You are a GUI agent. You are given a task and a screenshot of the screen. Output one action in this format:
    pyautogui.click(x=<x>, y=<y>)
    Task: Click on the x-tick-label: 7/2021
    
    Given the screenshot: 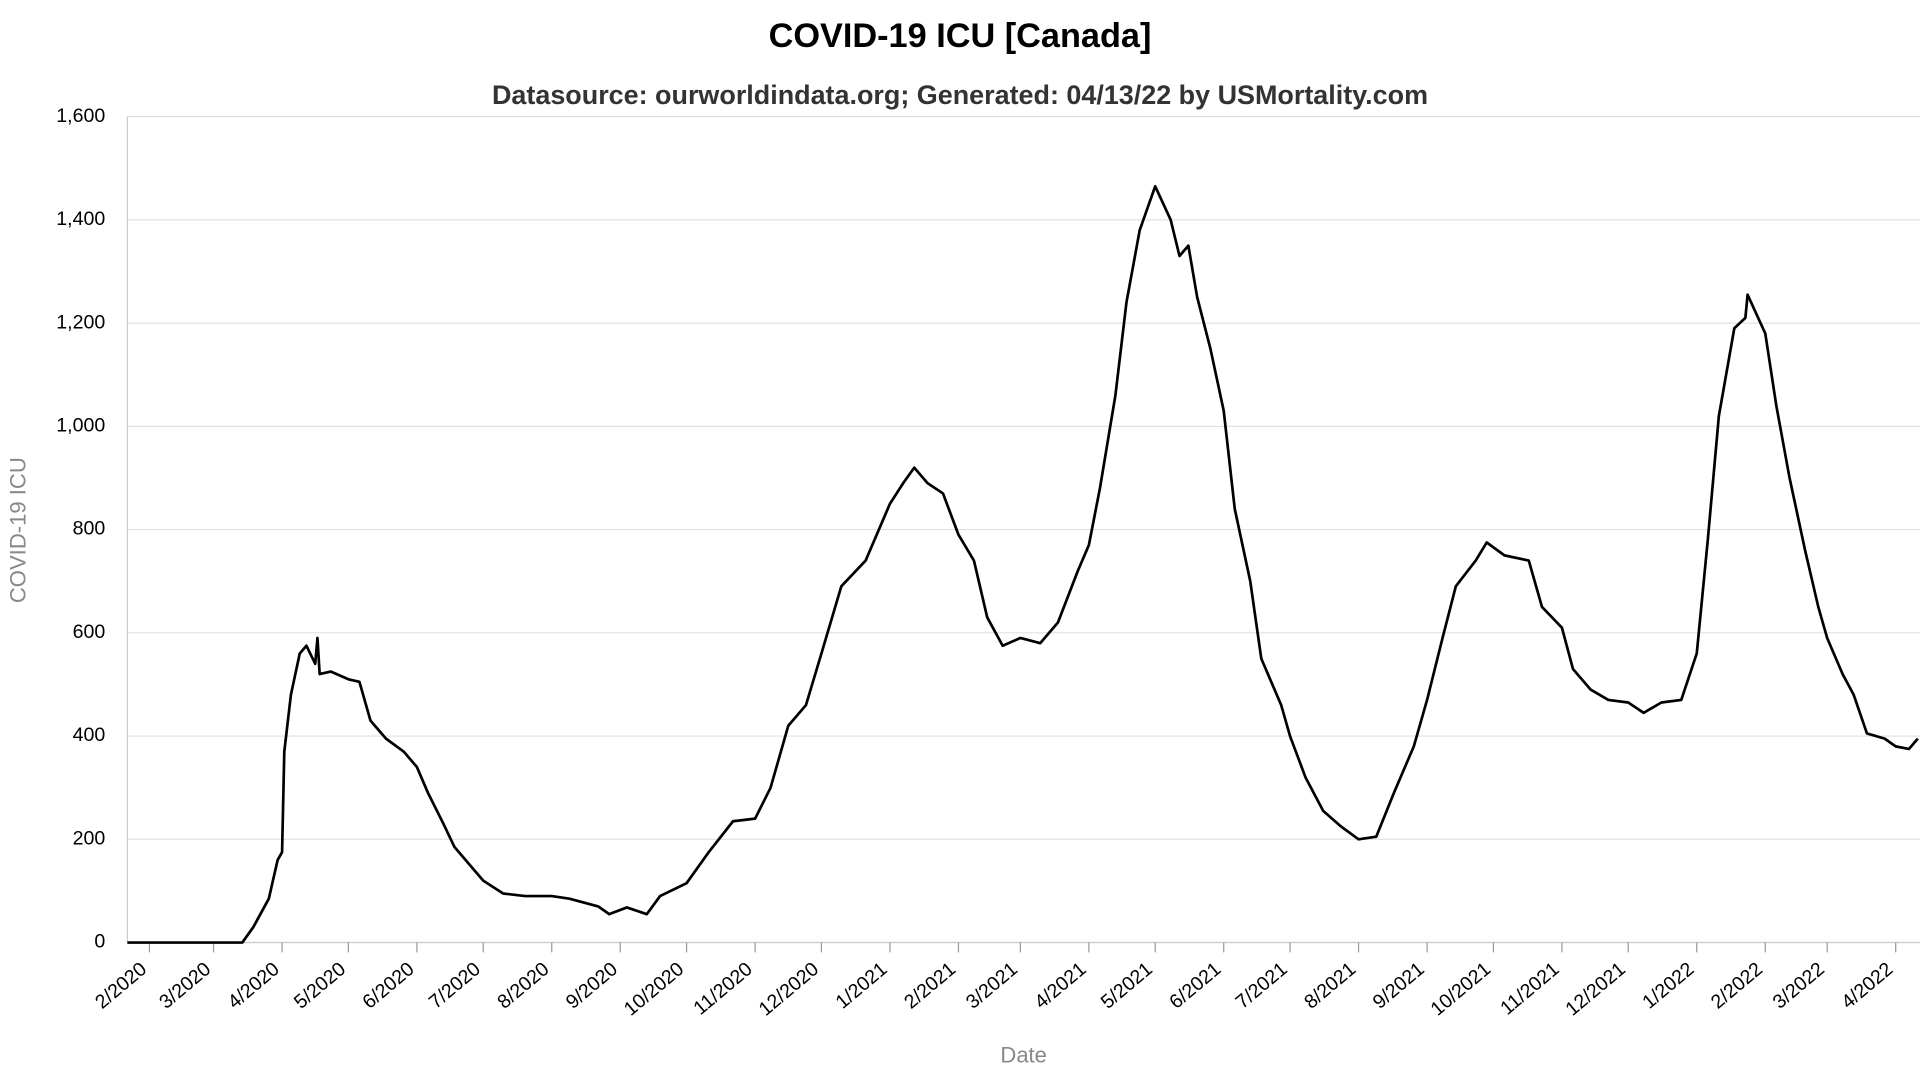 What is the action you would take?
    pyautogui.click(x=1262, y=985)
    